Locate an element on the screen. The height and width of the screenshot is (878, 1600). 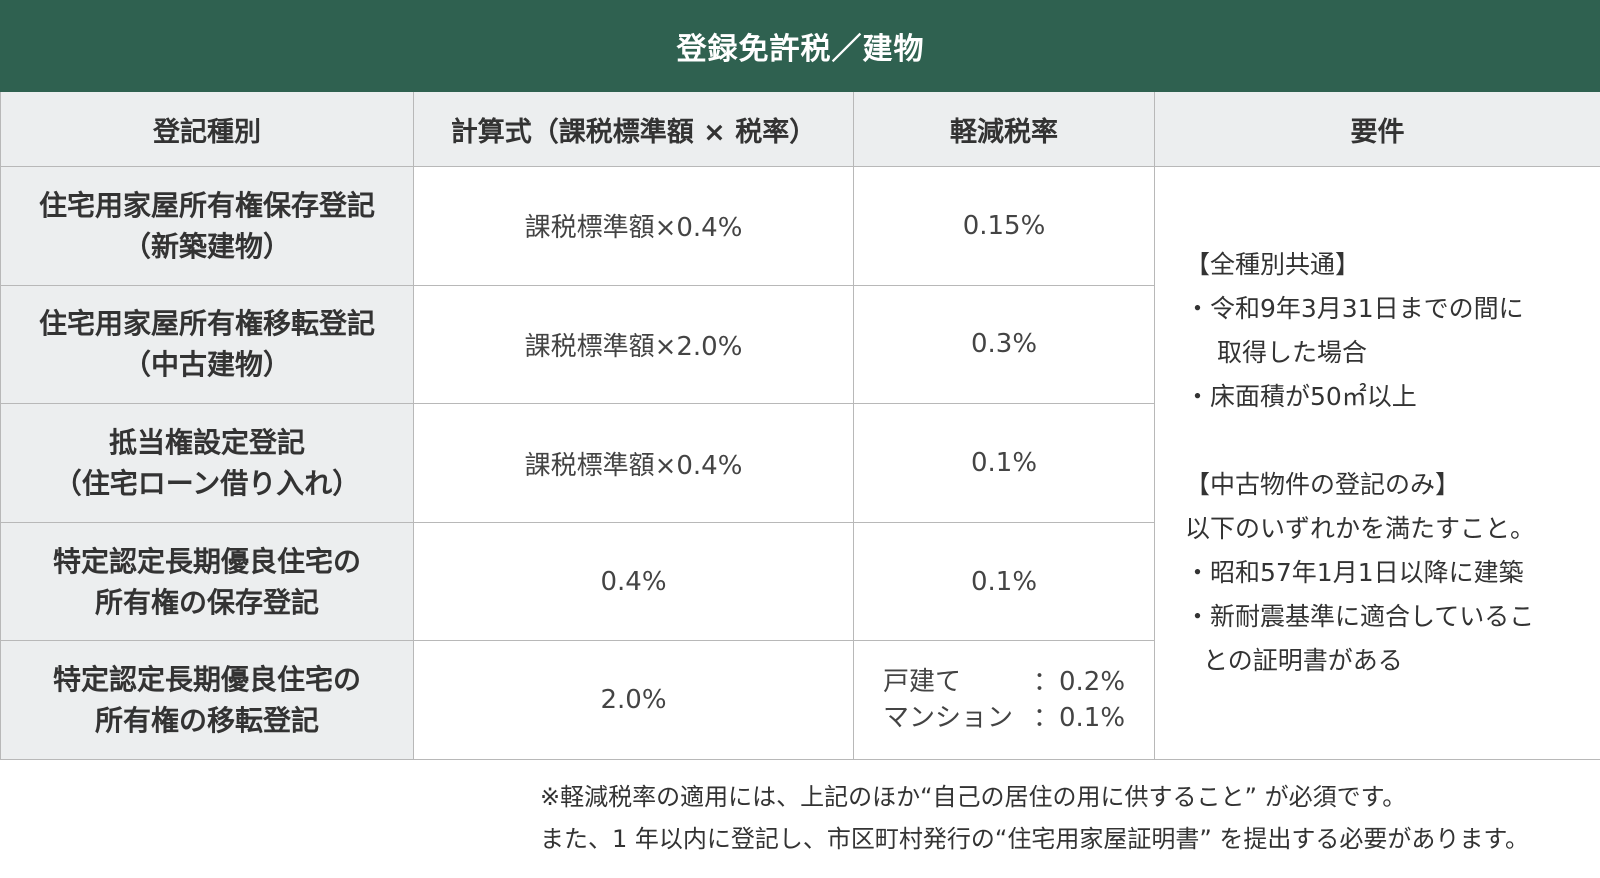
requirements-used-item2: ・新耐震基準に適合しているこ is located at coordinates (1360, 617).